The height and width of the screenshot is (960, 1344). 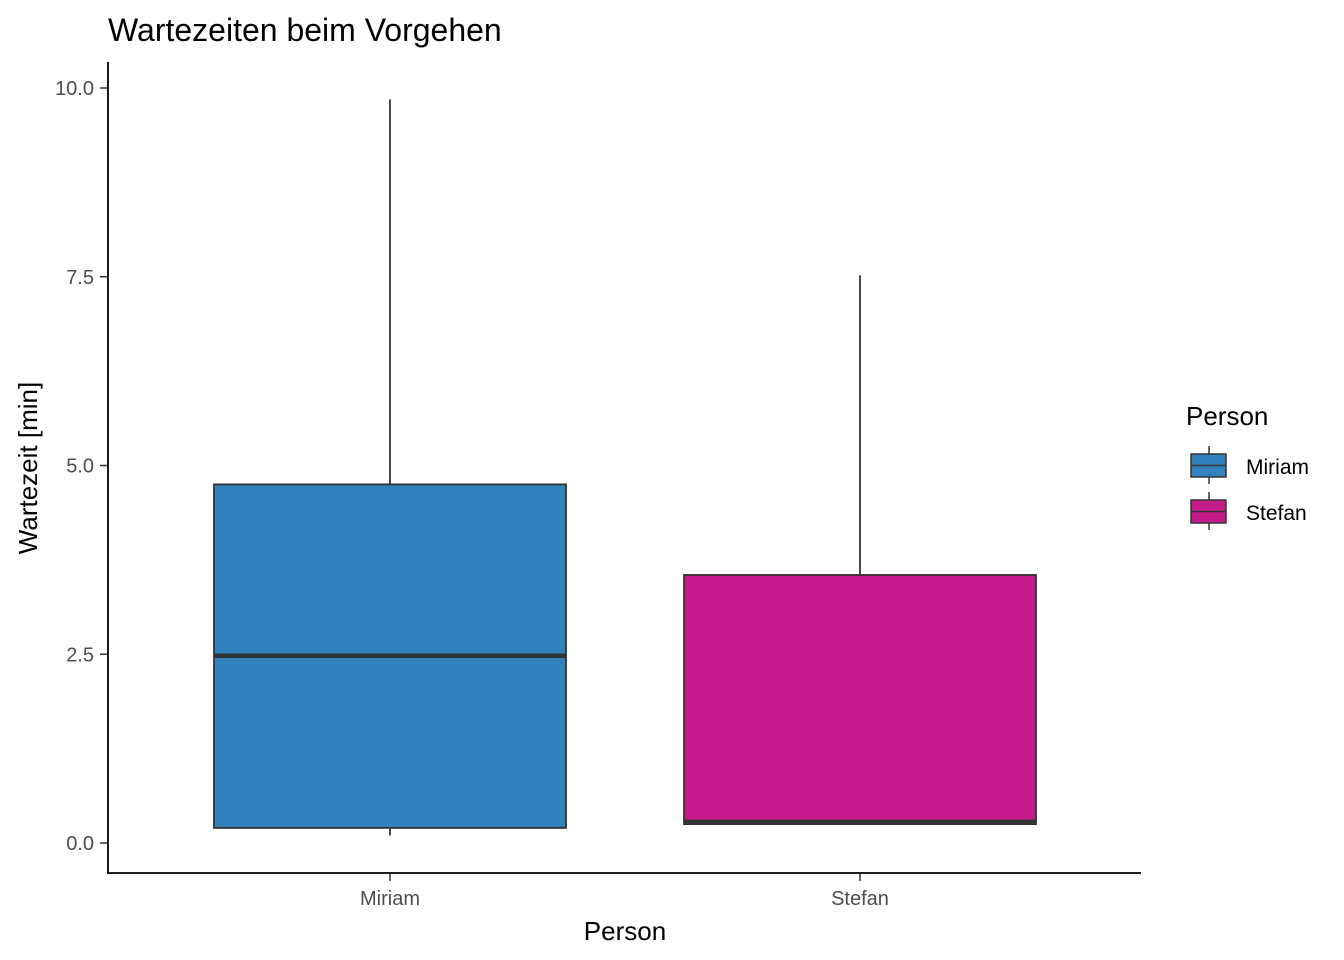 What do you see at coordinates (80, 844) in the screenshot?
I see `y-tick-label: 0.0` at bounding box center [80, 844].